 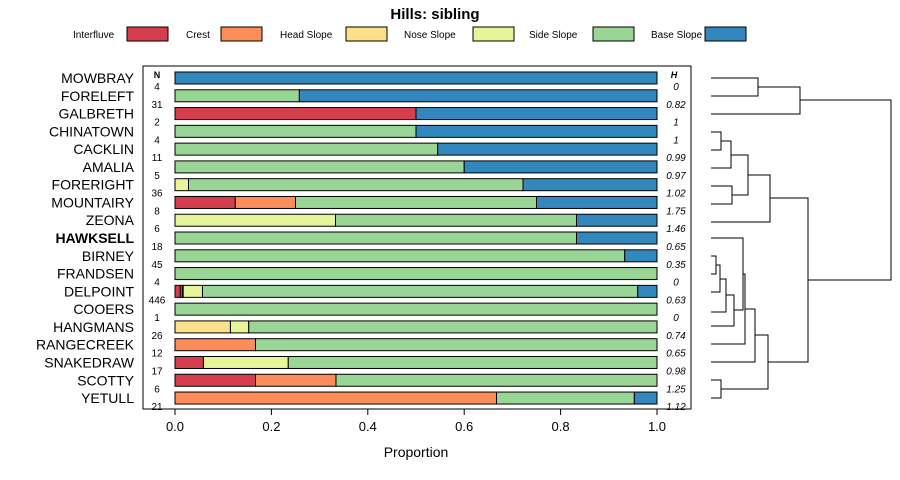 I want to click on n-value: 5, so click(x=157, y=176).